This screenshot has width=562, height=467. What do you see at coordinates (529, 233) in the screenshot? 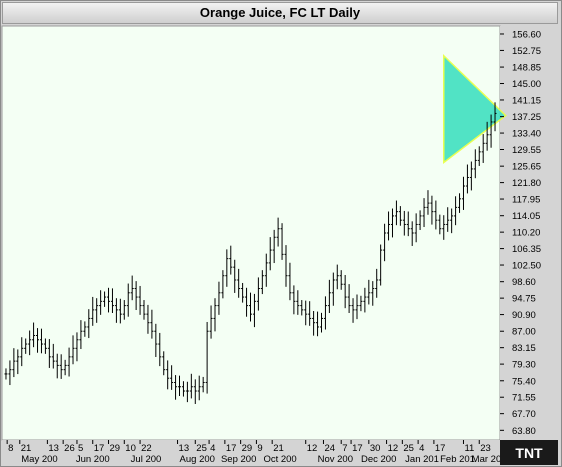
I see `y-axis-panel` at bounding box center [529, 233].